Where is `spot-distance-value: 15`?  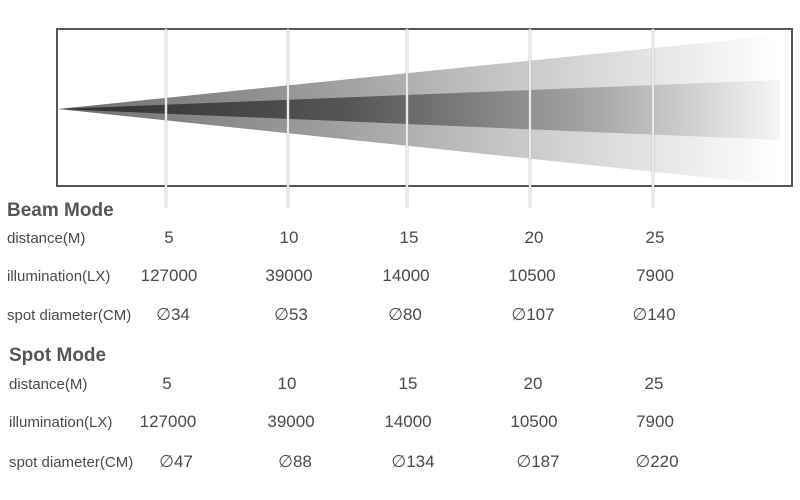 spot-distance-value: 15 is located at coordinates (408, 383).